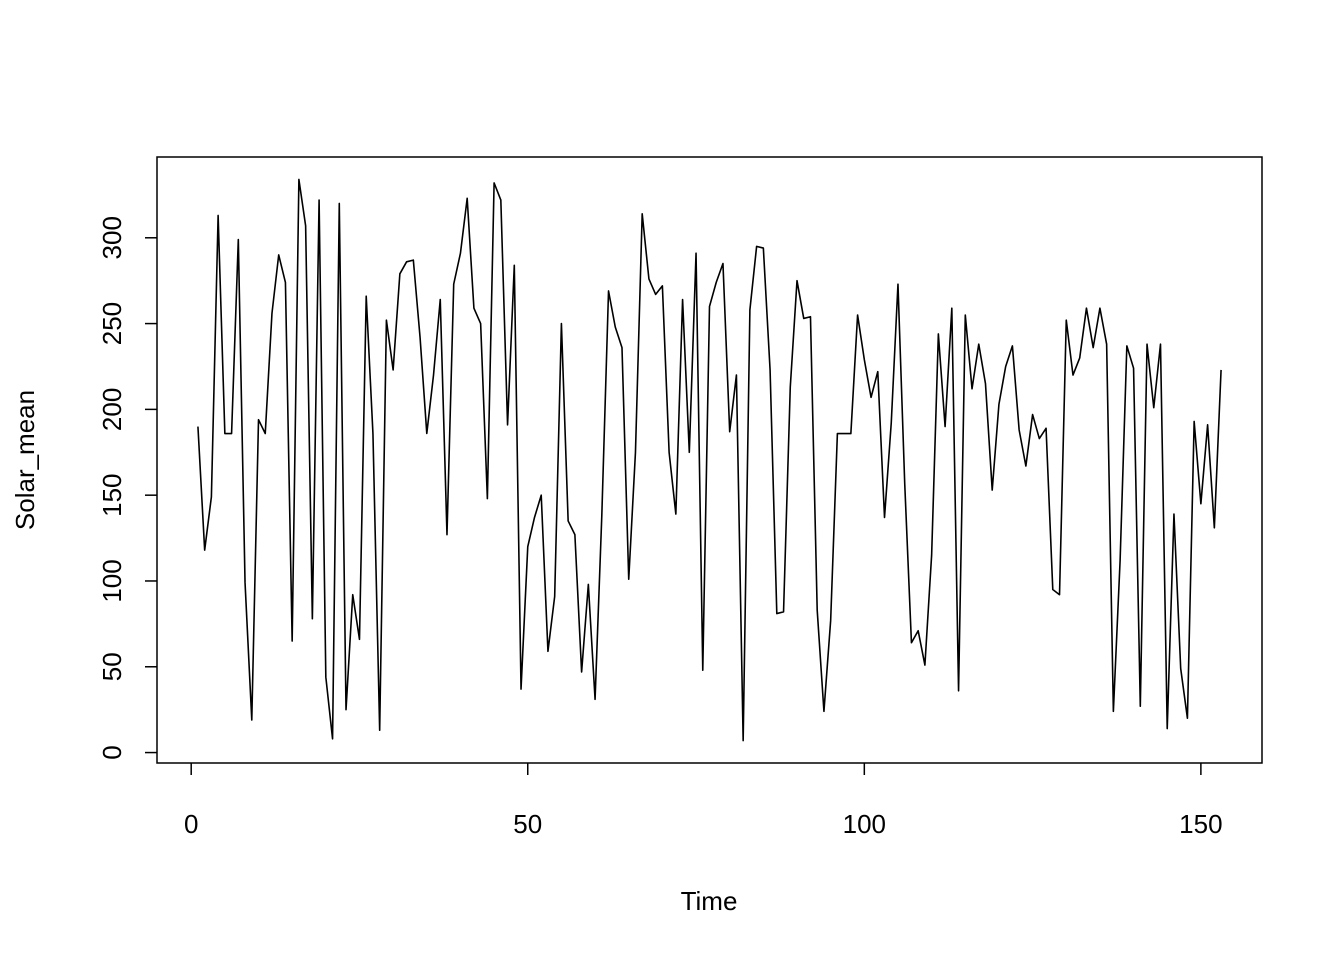  I want to click on x-tick-label: 0, so click(191, 824).